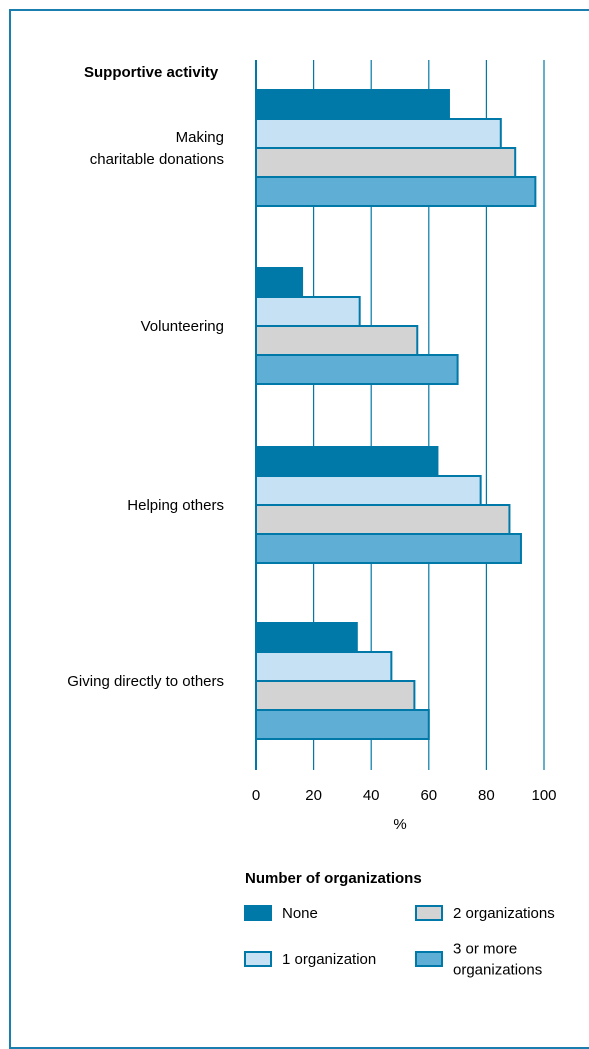  What do you see at coordinates (182, 326) in the screenshot?
I see `category-label: Volunteering` at bounding box center [182, 326].